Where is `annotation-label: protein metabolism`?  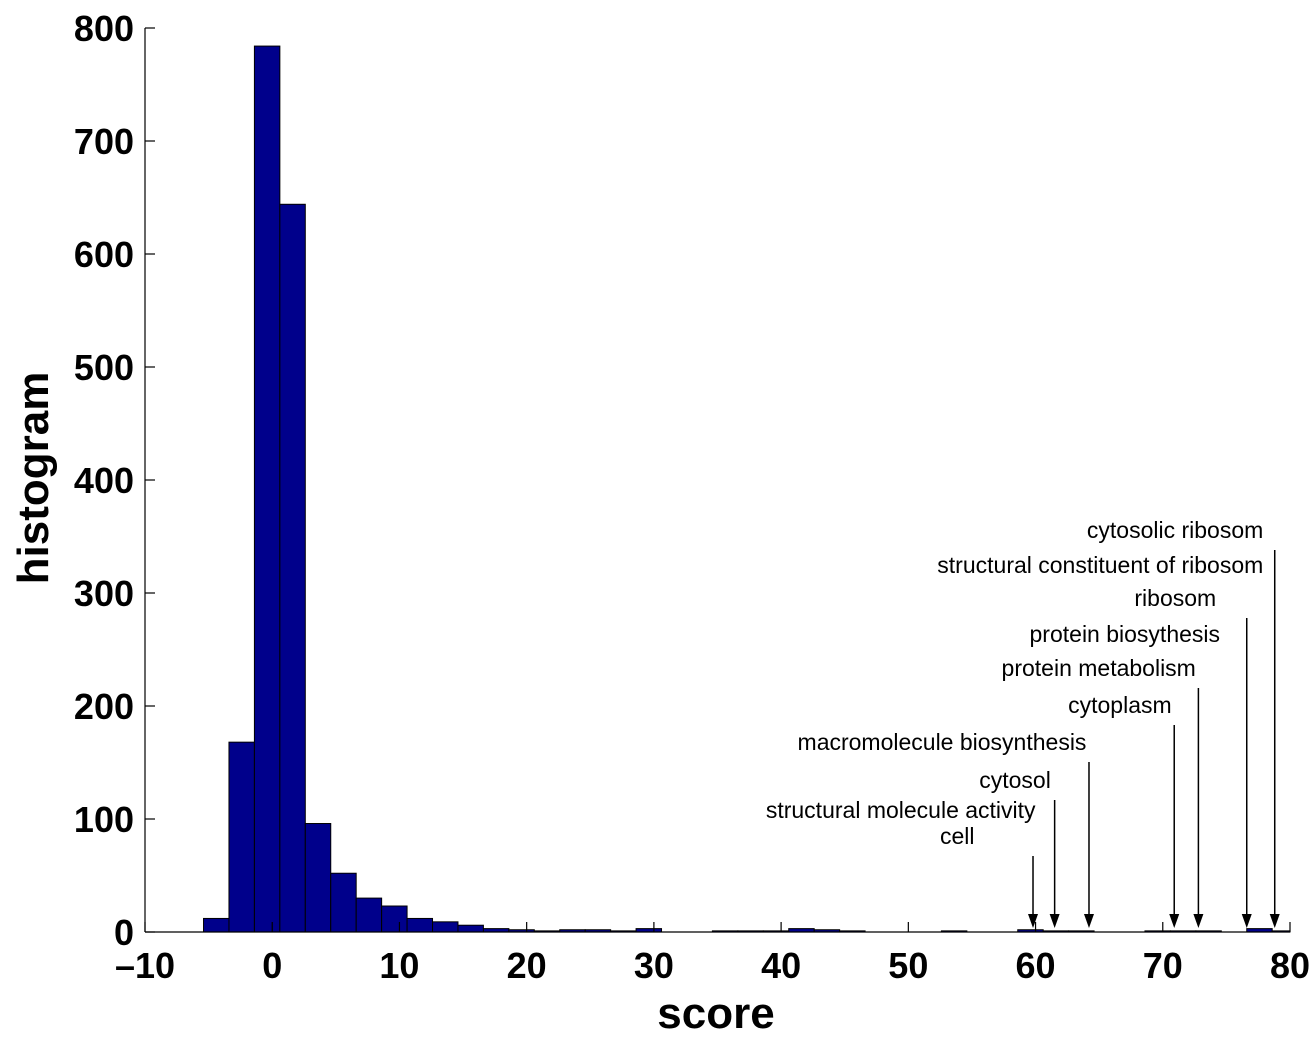 annotation-label: protein metabolism is located at coordinates (1099, 668).